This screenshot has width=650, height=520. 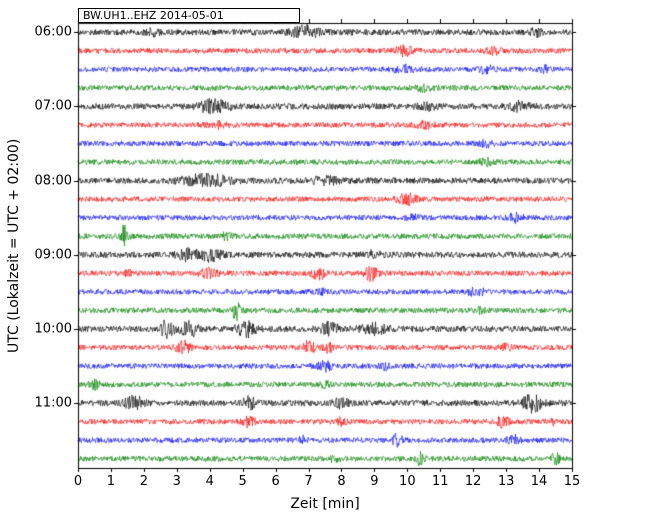 I want to click on x-tick-label: 5, so click(x=242, y=481).